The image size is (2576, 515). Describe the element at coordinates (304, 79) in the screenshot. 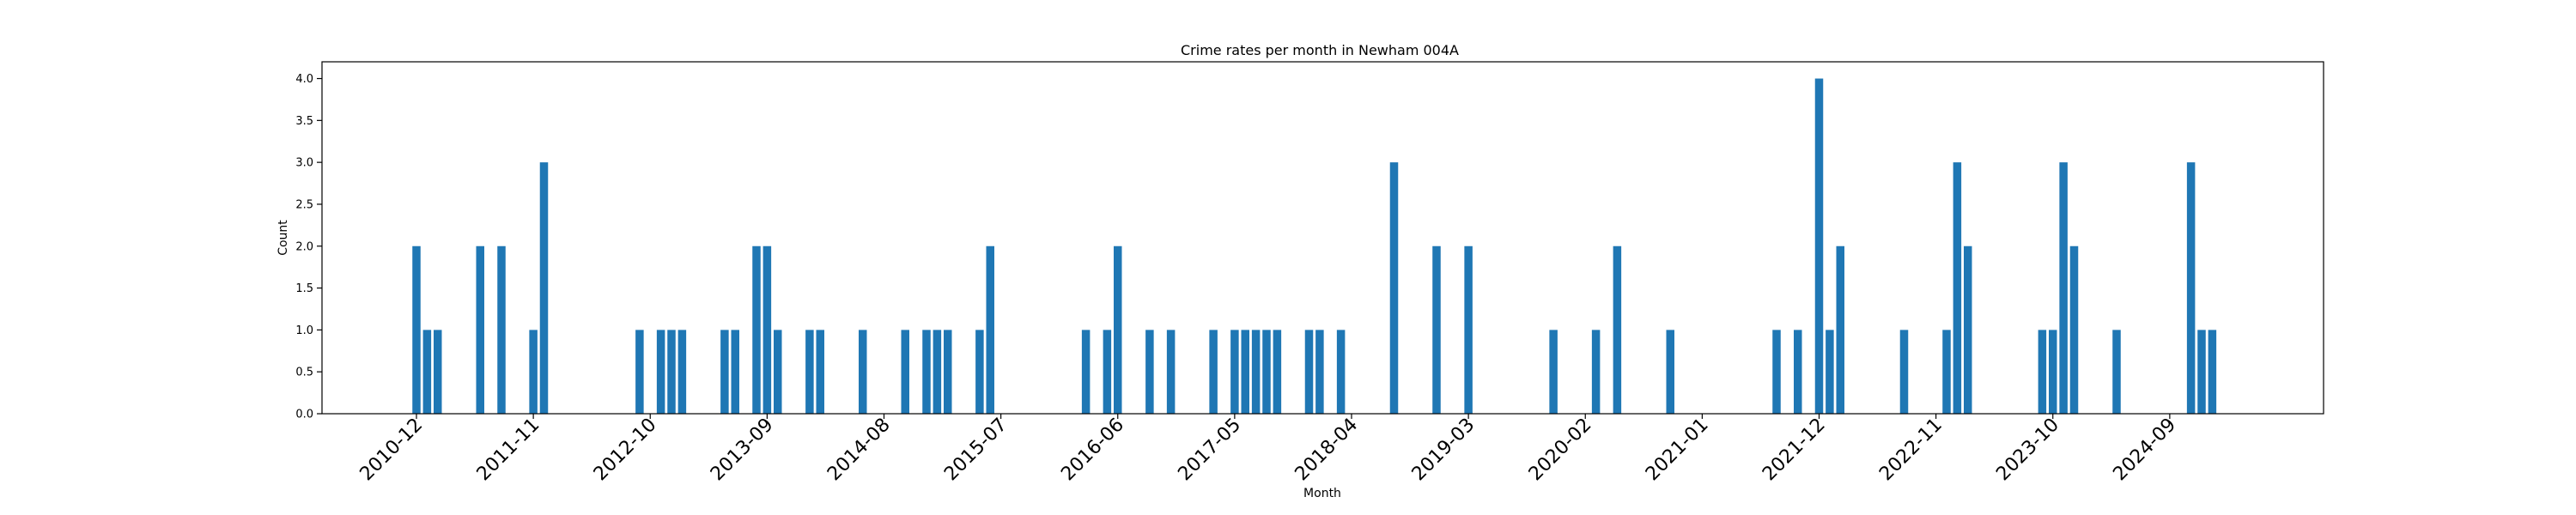

I see `y-tick-label: 4.0` at that location.